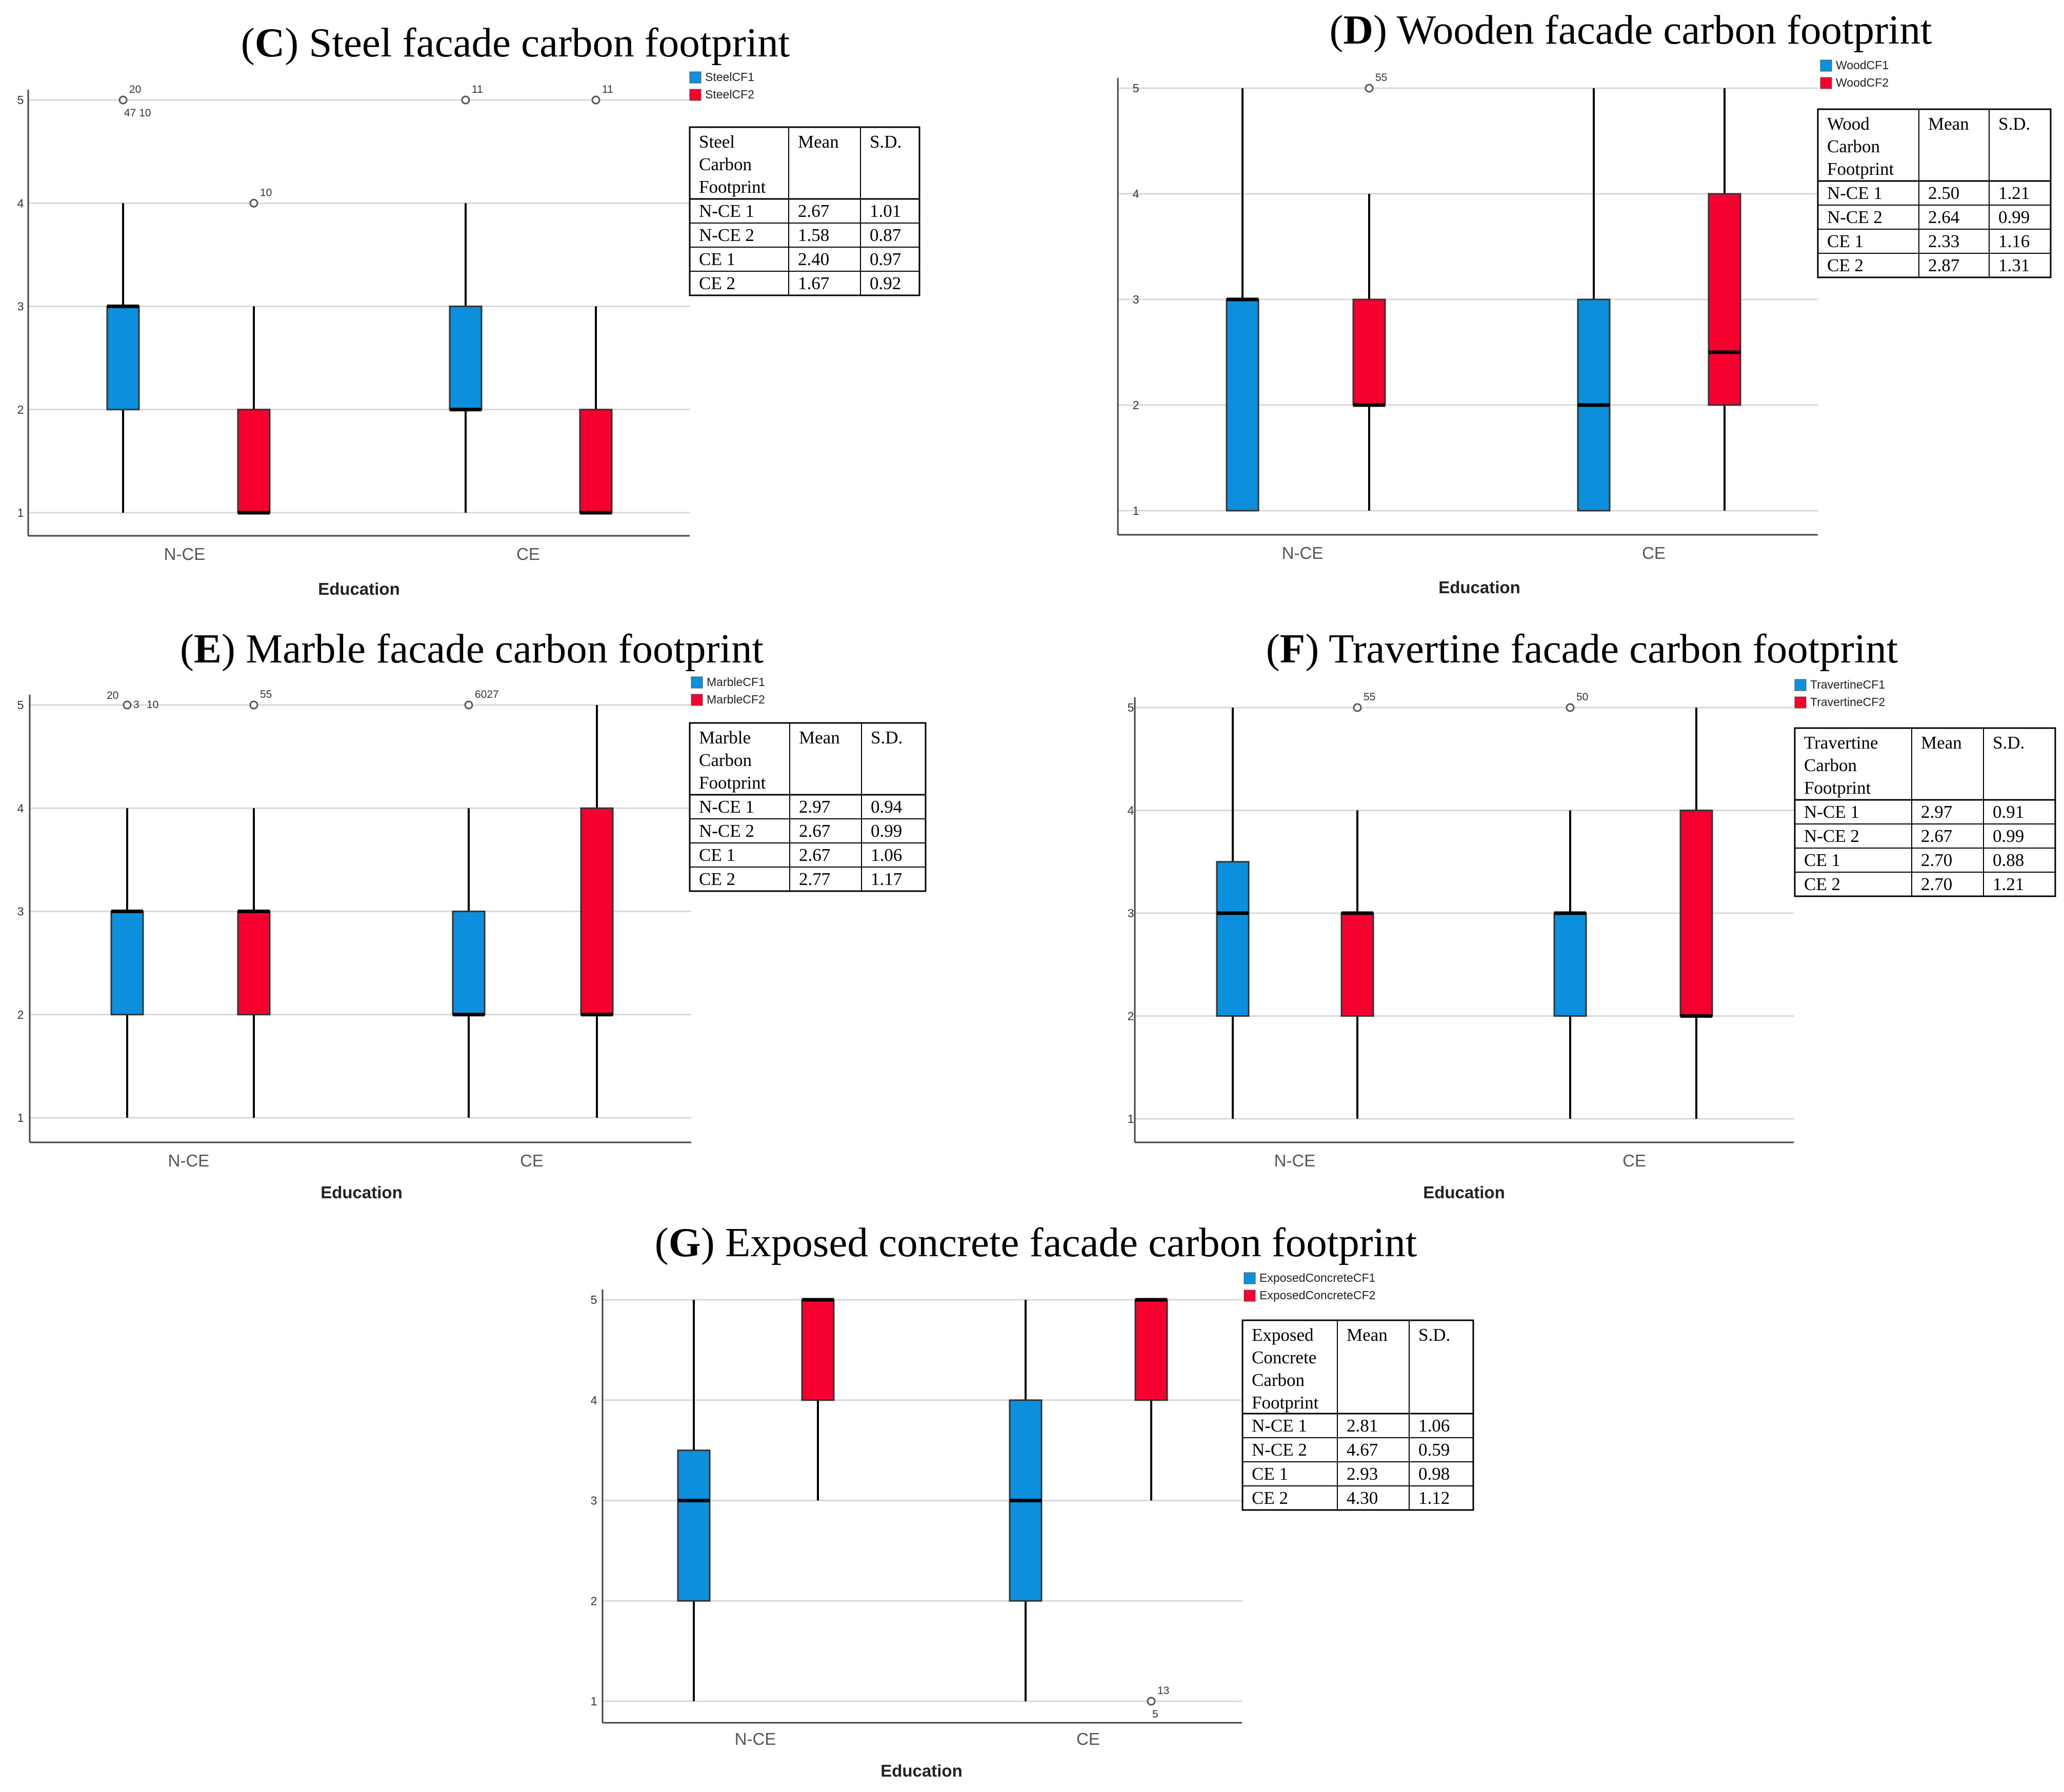 The width and height of the screenshot is (2064, 1792). Describe the element at coordinates (885, 211) in the screenshot. I see `table-cell: 1.01` at that location.